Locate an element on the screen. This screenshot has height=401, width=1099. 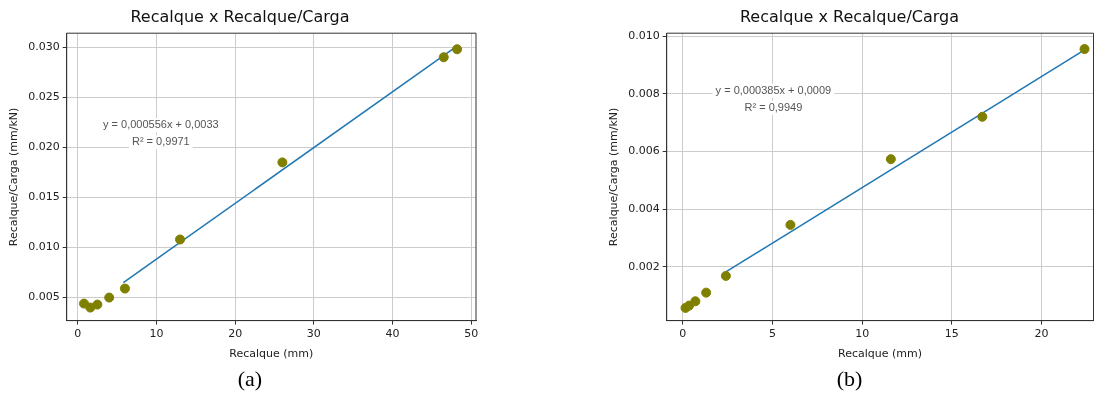
y-tick-label: 0.002 is located at coordinates (644, 266).